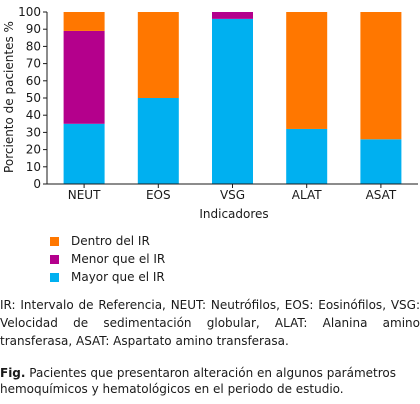 The width and height of the screenshot is (420, 404). I want to click on legend-item: Menor que el IR, so click(107, 259).